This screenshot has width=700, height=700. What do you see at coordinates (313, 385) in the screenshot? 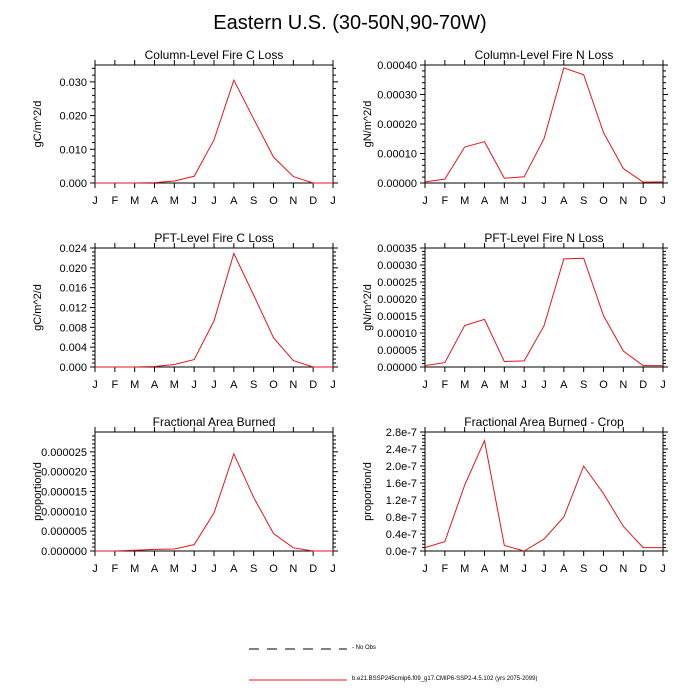
I see `chart-3-xtick-label: D` at bounding box center [313, 385].